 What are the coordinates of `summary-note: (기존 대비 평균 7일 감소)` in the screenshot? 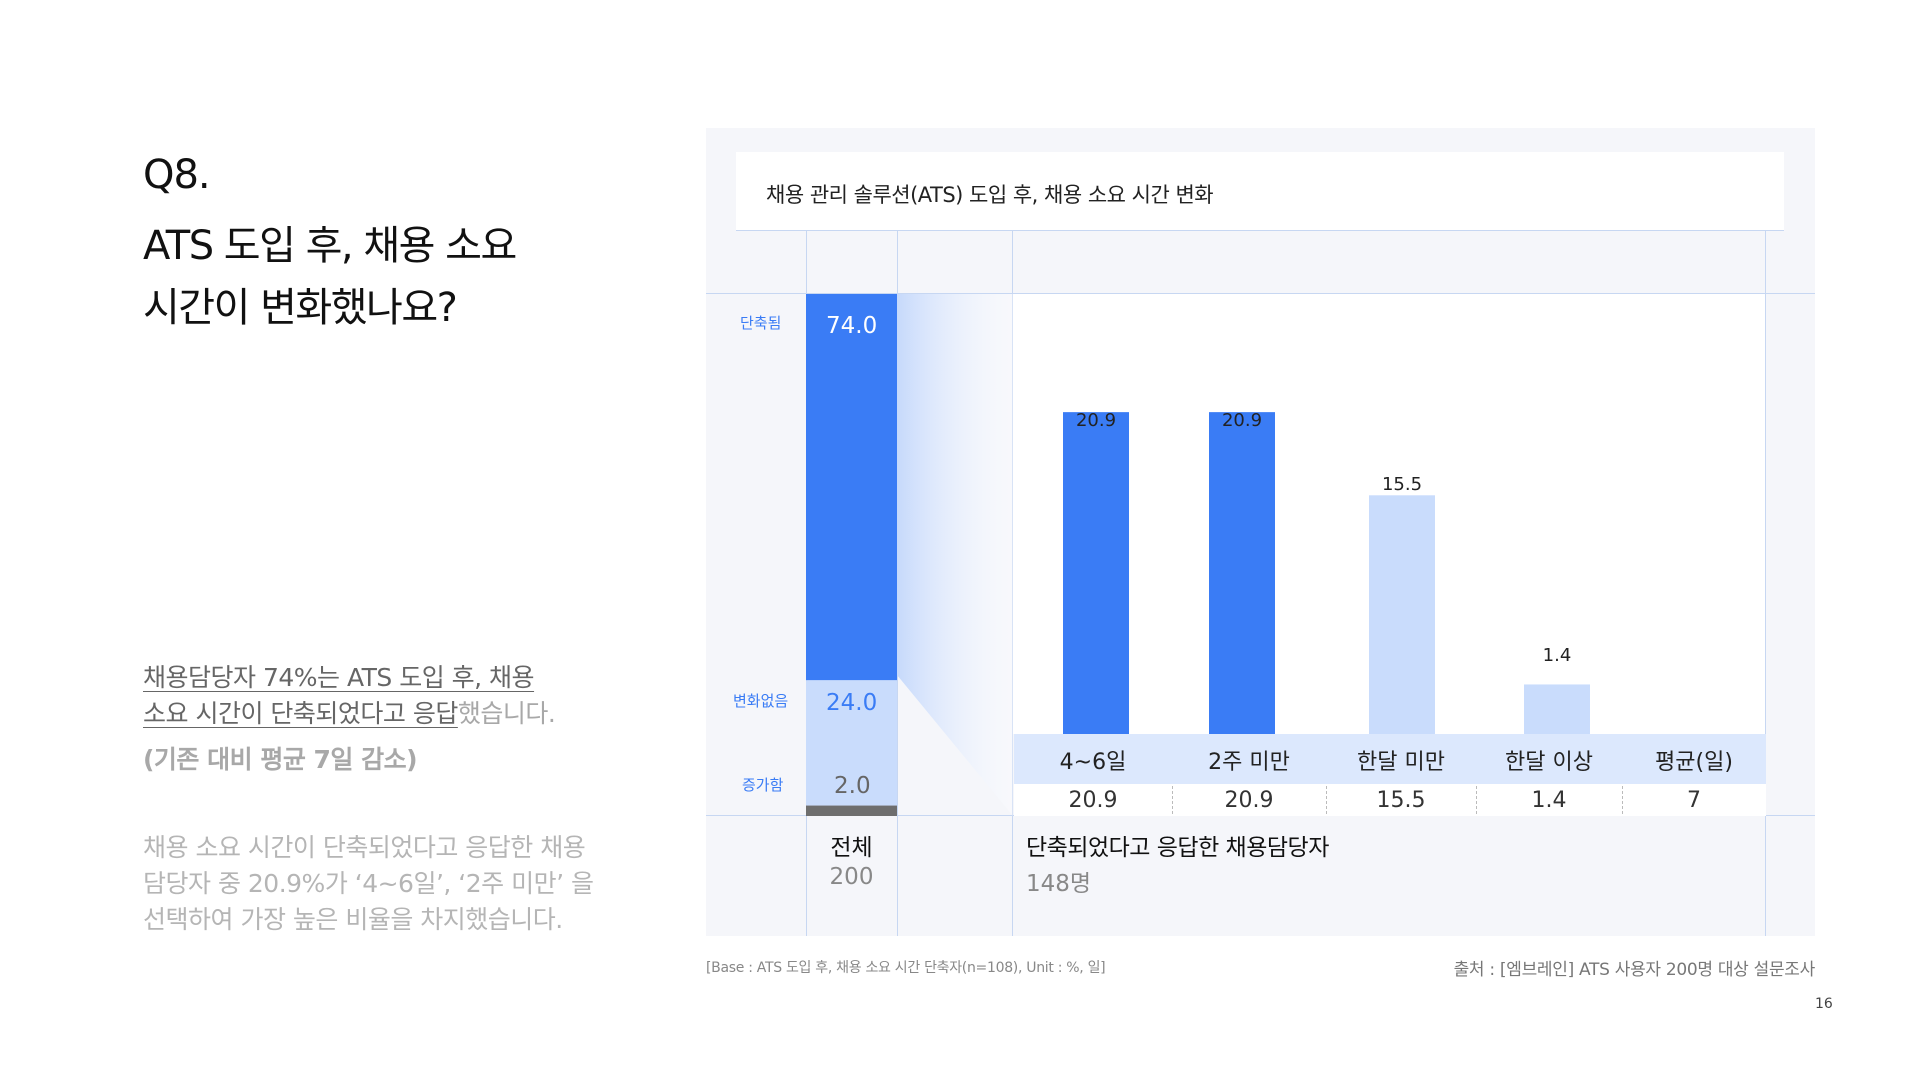 It's located at (280, 759).